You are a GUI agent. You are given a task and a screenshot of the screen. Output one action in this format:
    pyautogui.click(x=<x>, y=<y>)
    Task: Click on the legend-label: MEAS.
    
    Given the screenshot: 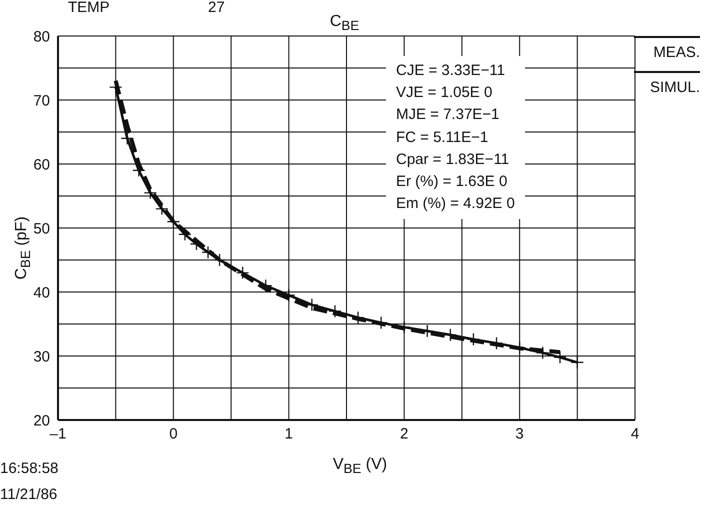 What is the action you would take?
    pyautogui.click(x=667, y=53)
    